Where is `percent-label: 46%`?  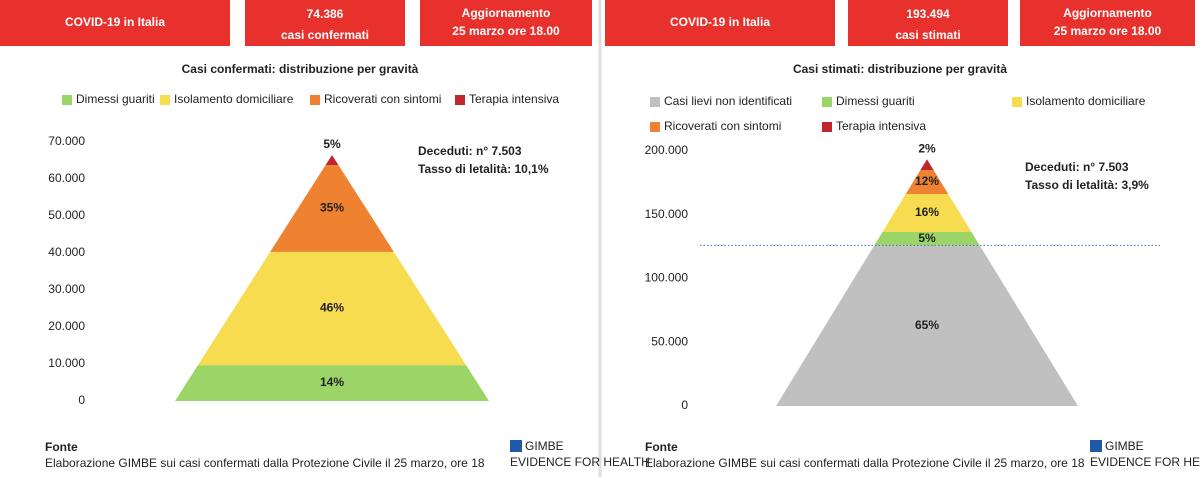 percent-label: 46% is located at coordinates (332, 308).